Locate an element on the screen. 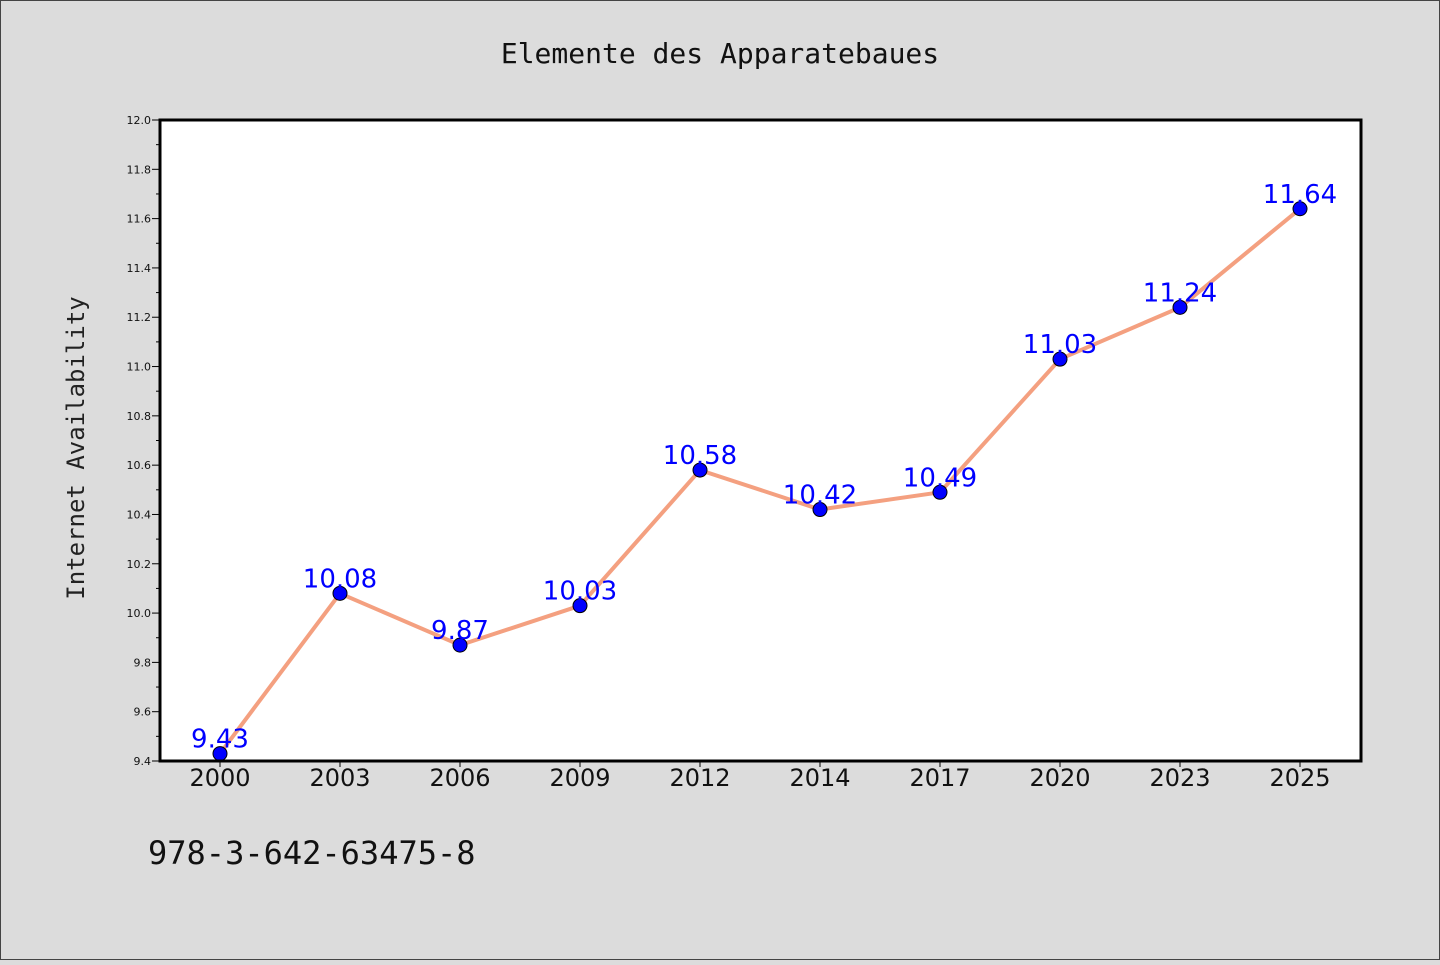 The height and width of the screenshot is (965, 1440). isbn-caption: 978-3-642-63475-8 is located at coordinates (312, 853).